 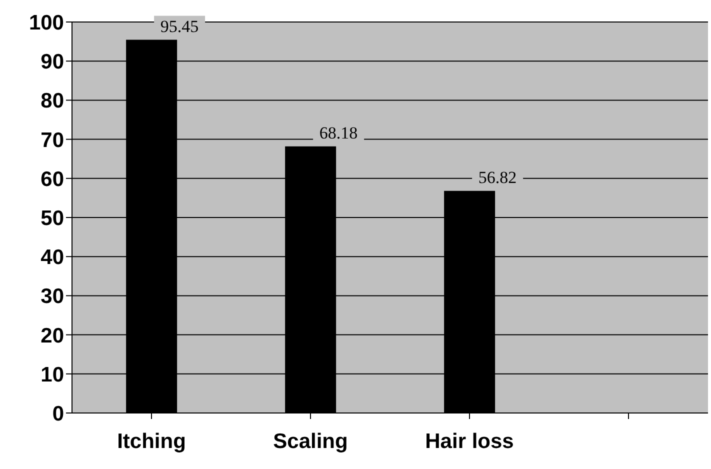 What do you see at coordinates (52, 218) in the screenshot?
I see `y-tick-label: 50` at bounding box center [52, 218].